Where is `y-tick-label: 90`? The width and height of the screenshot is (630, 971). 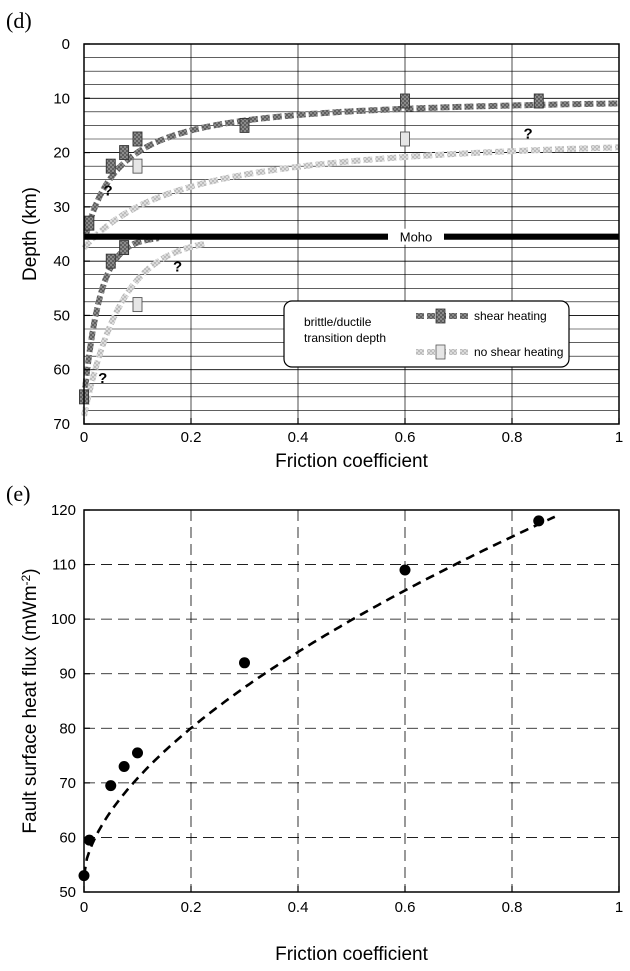
y-tick-label: 90 is located at coordinates (67, 674).